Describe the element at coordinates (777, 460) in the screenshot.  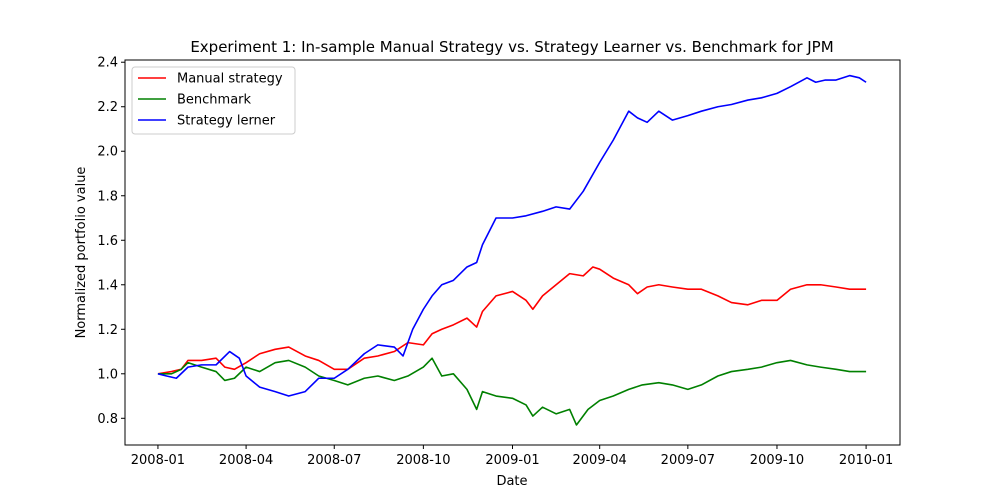
I see `x-tick-label: 2009-10` at that location.